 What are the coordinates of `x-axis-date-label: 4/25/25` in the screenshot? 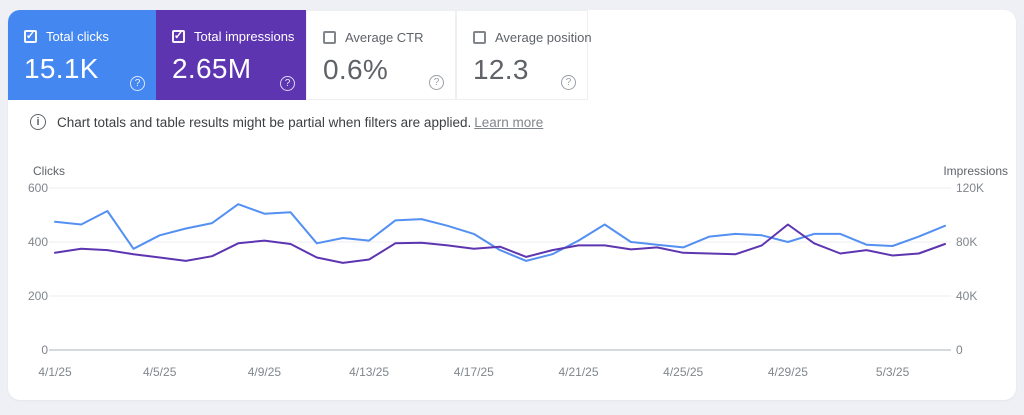 It's located at (683, 372).